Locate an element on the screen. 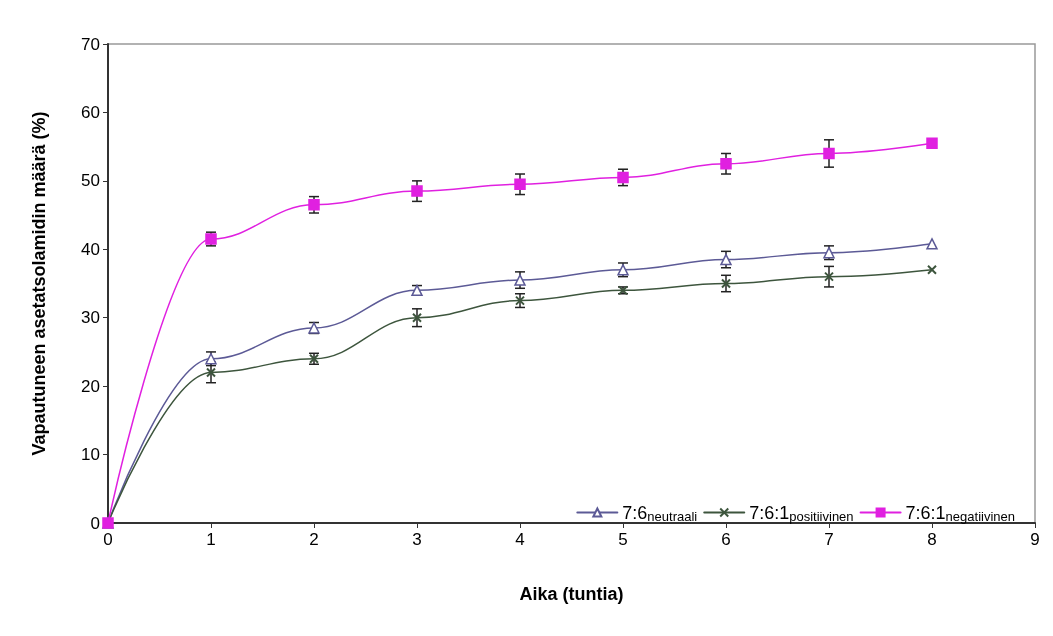 This screenshot has height=636, width=1053. x-tick-label: 9 is located at coordinates (1035, 539).